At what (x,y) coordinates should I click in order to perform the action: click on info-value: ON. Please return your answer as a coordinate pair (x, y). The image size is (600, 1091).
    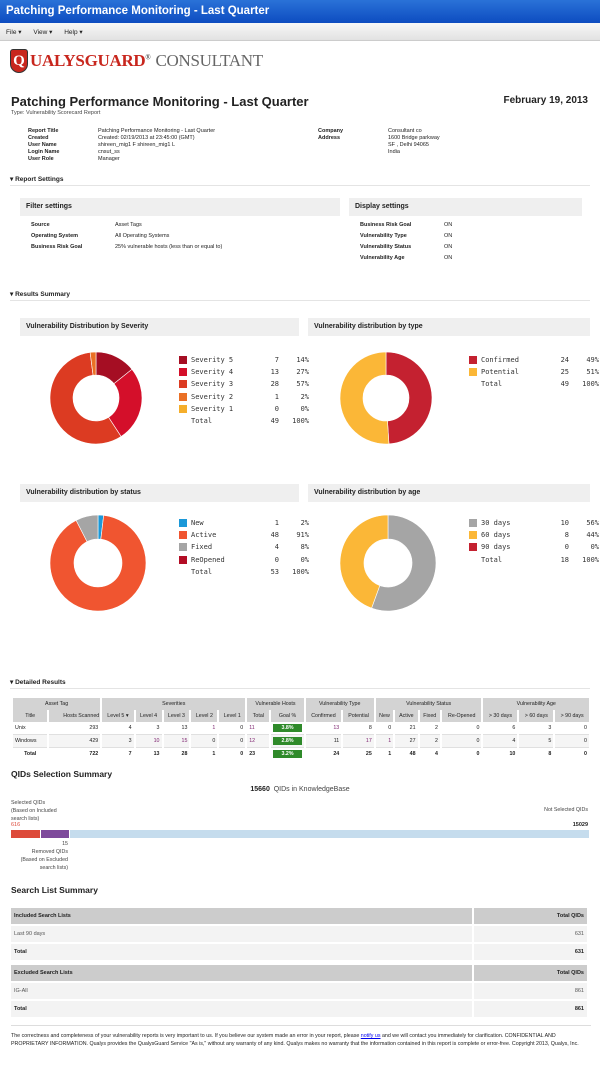
    Looking at the image, I should click on (448, 236).